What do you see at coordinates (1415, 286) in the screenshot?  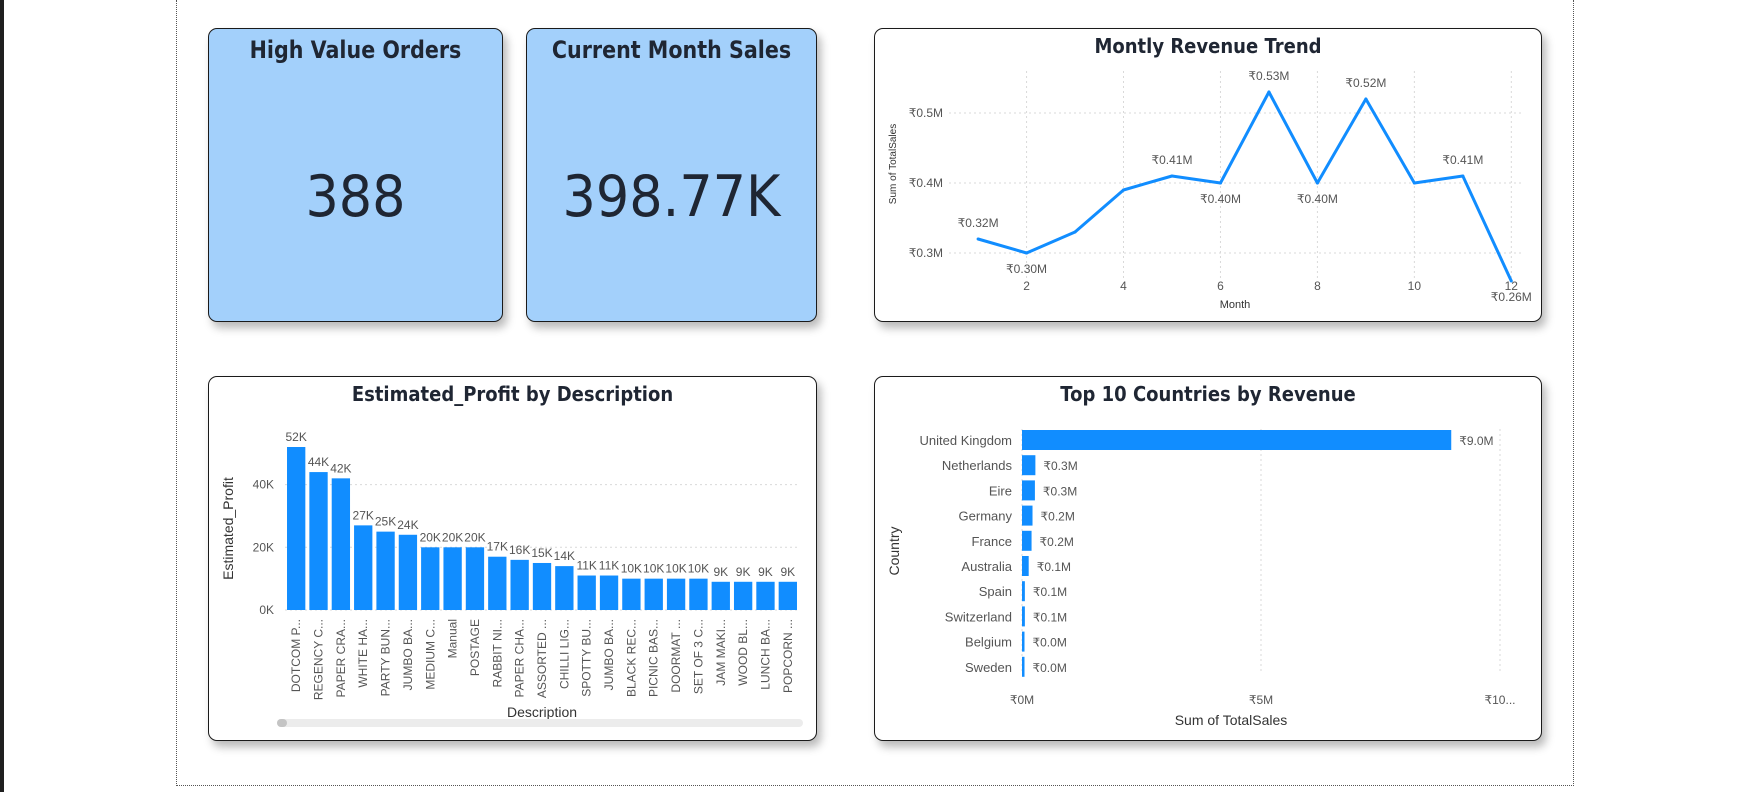 I see `x-tick-label: 10` at bounding box center [1415, 286].